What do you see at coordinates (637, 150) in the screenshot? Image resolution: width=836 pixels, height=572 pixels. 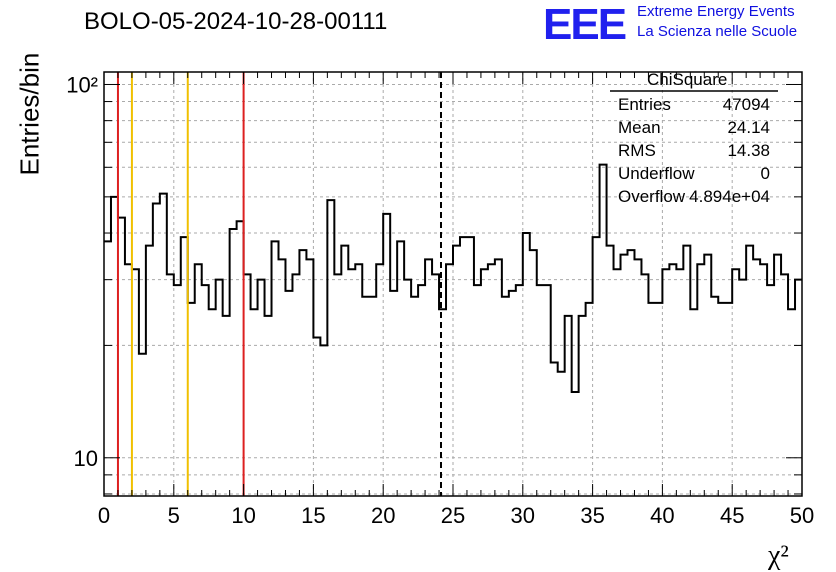 I see `stats-label-rms: RMS` at bounding box center [637, 150].